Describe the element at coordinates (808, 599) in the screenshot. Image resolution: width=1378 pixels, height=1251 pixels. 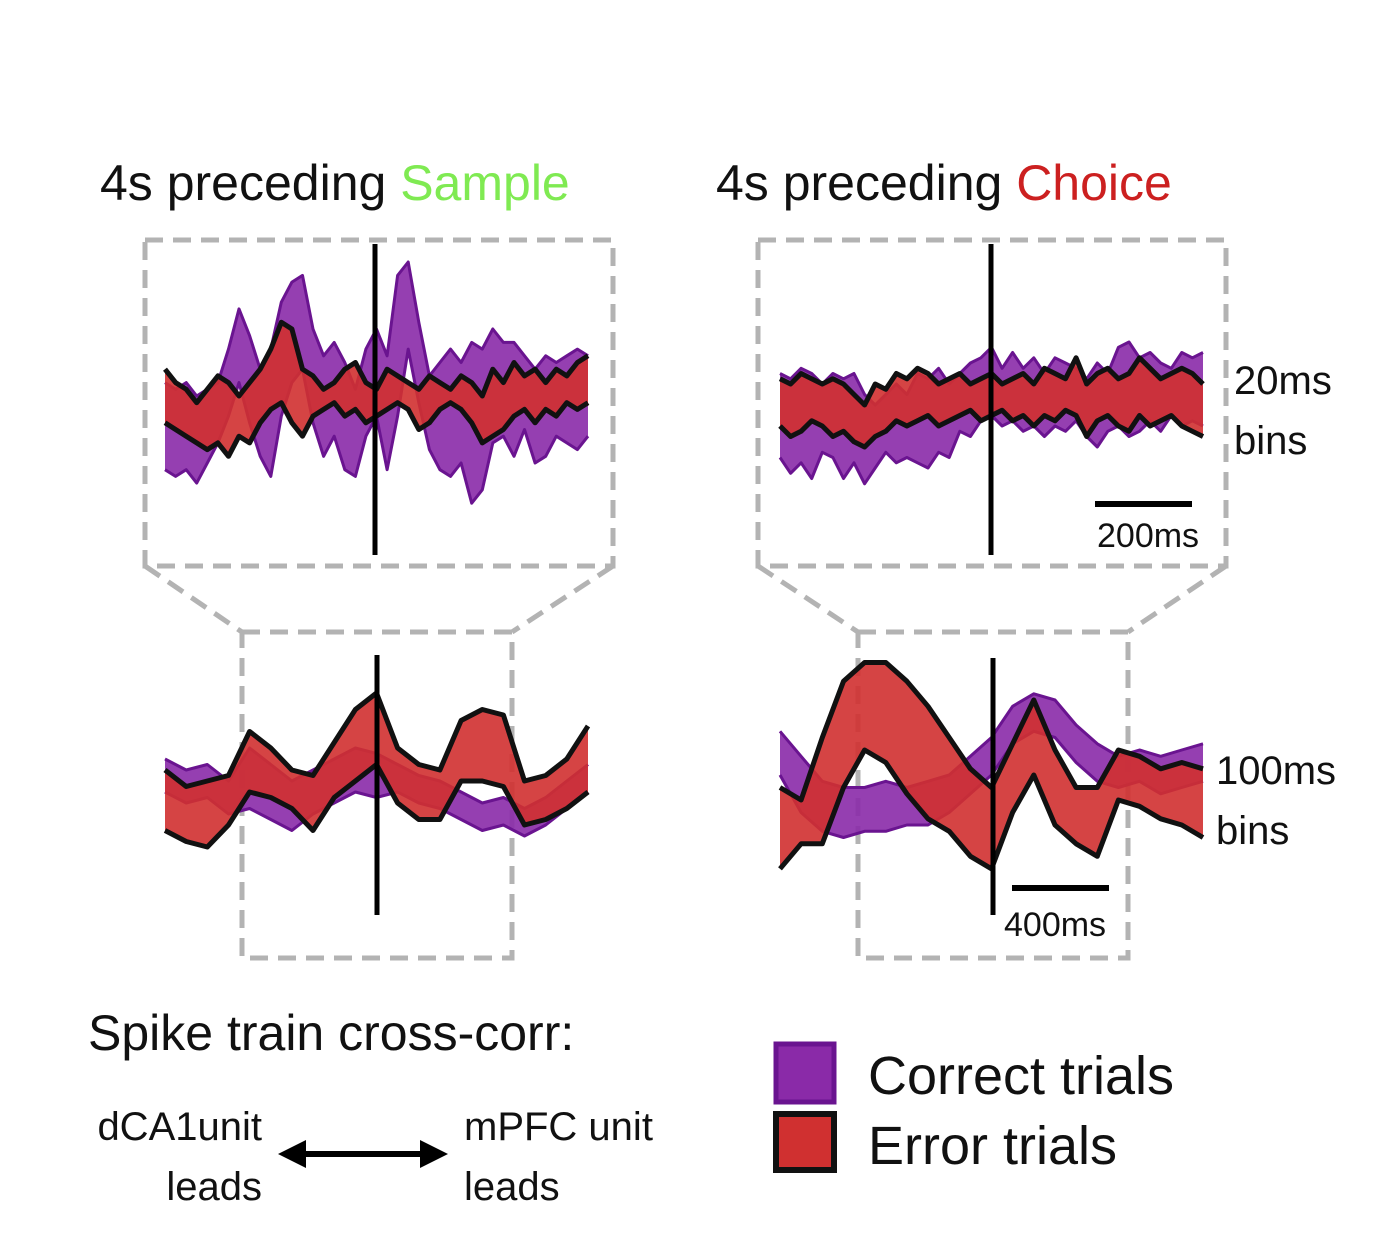
I see `choice-zoom-connector-left` at that location.